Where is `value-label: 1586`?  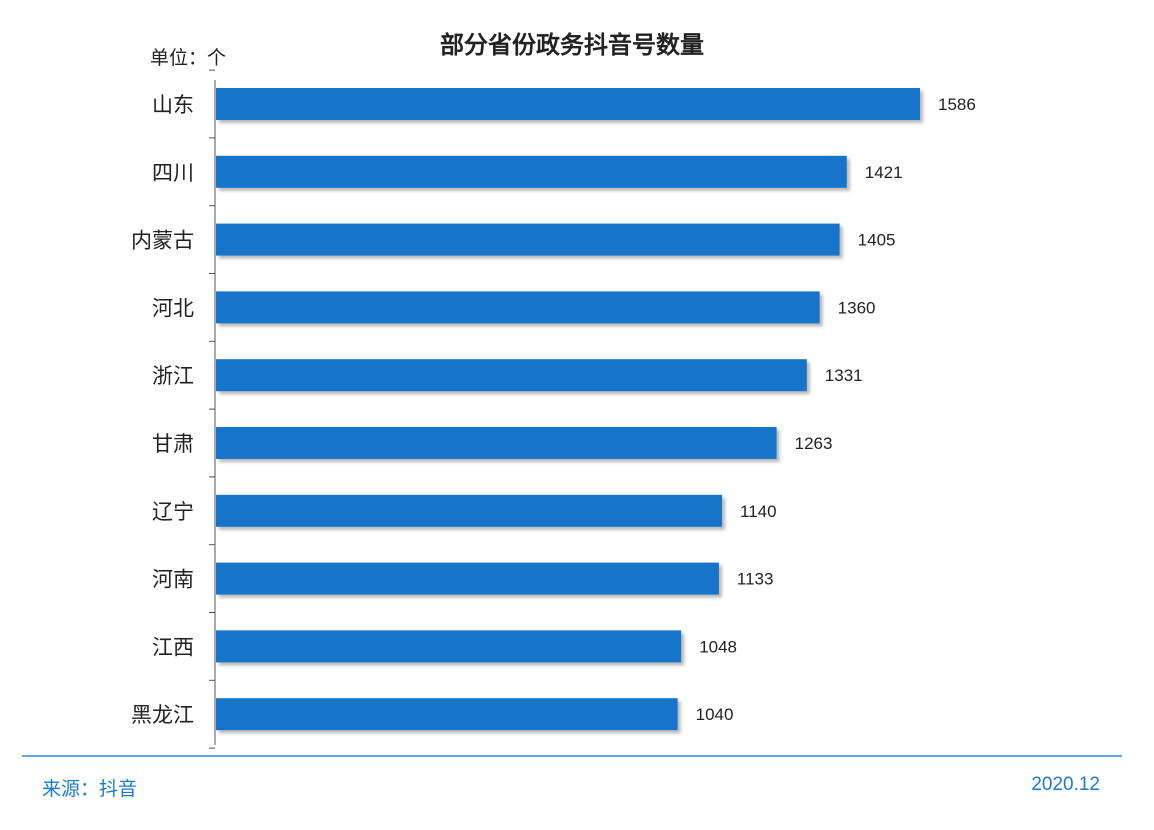 value-label: 1586 is located at coordinates (957, 104).